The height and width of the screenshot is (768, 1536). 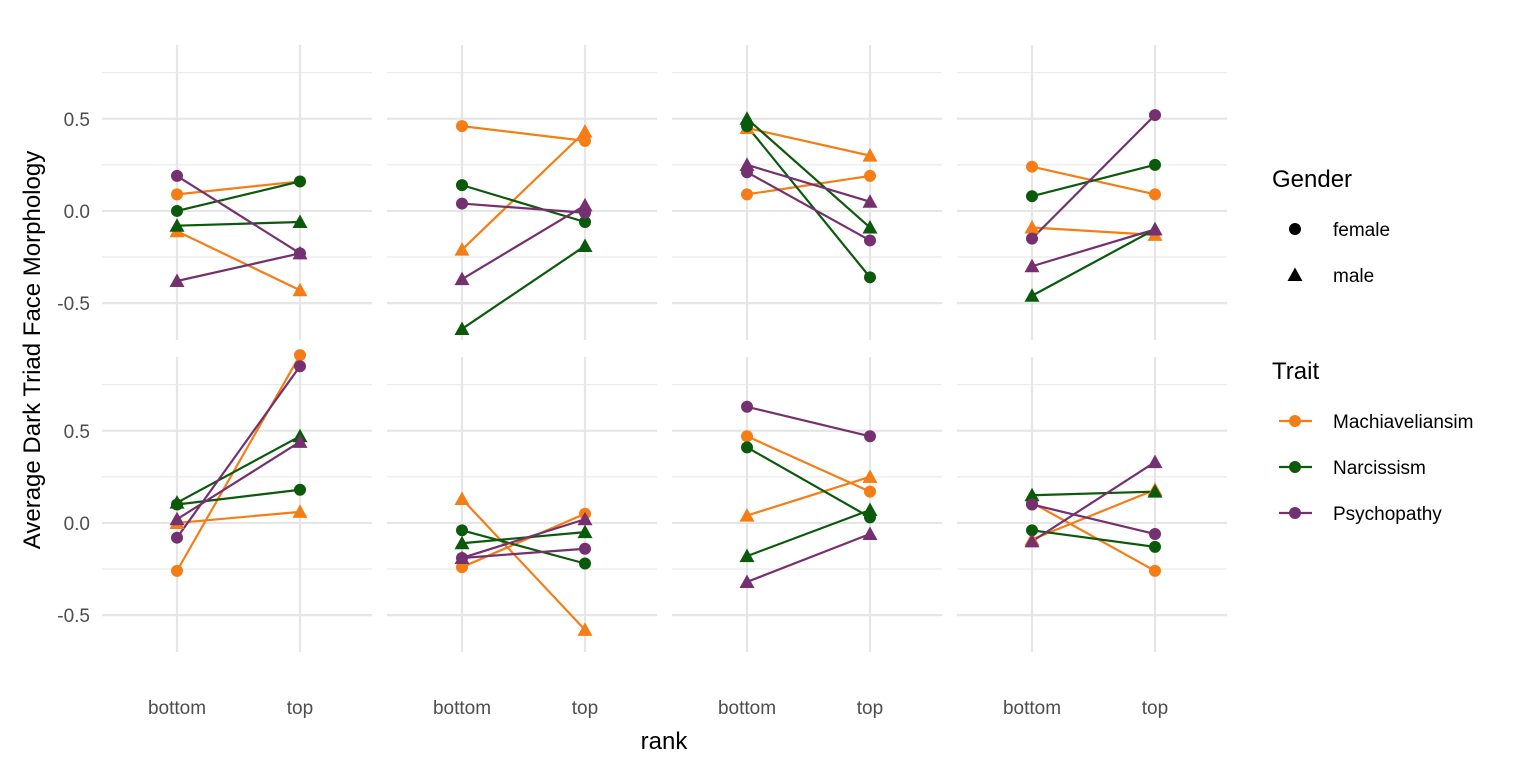 I want to click on facet-panel: 0.5 0.0 -0.5 bottom top, so click(x=214, y=534).